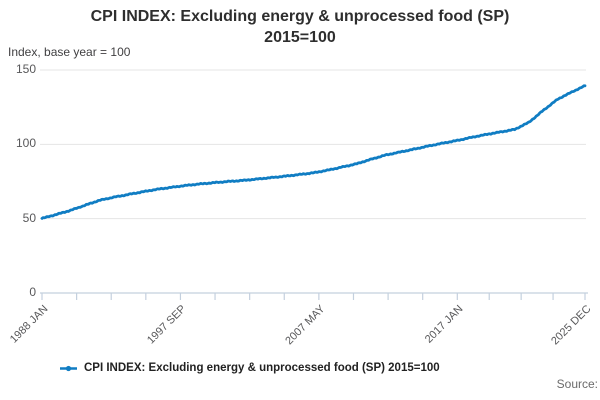 The height and width of the screenshot is (400, 600). I want to click on line-with-dot-icon, so click(68, 368).